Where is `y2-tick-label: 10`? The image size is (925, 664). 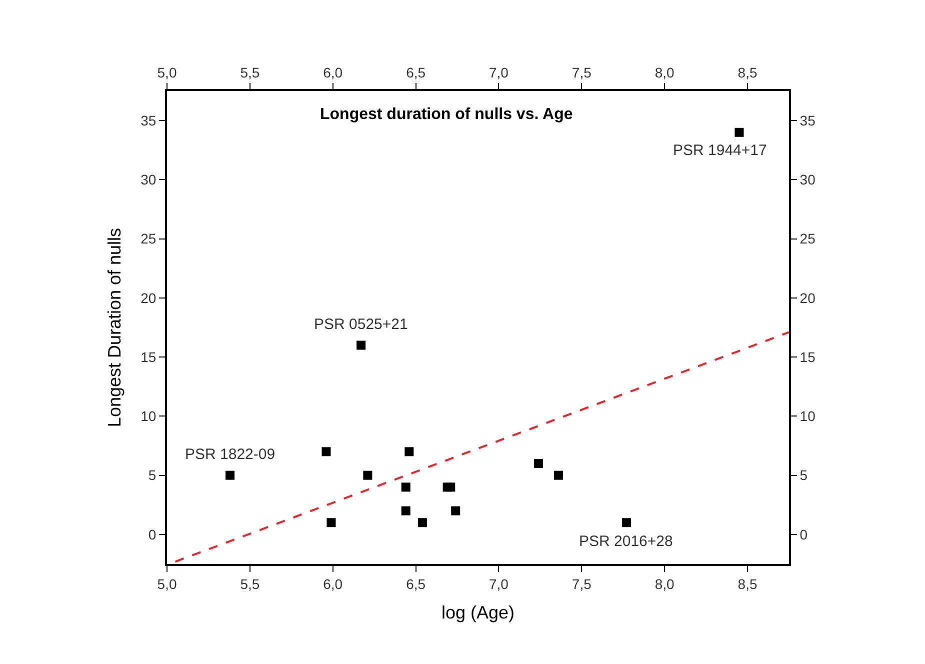 y2-tick-label: 10 is located at coordinates (808, 416).